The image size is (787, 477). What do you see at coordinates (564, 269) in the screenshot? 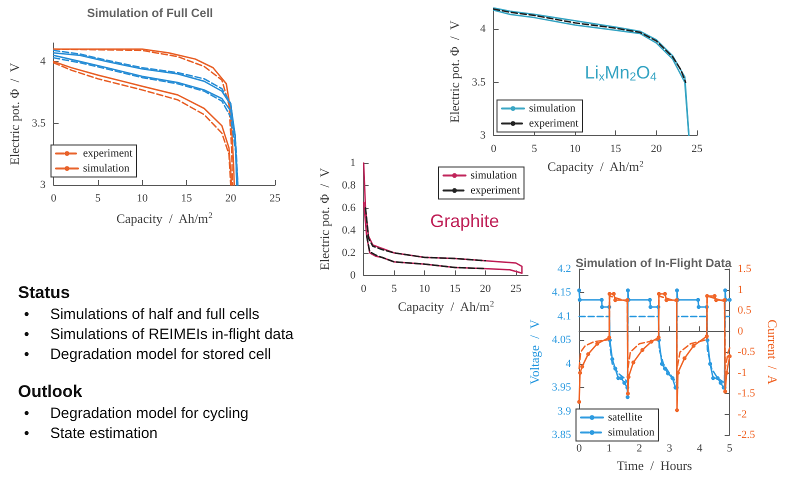
I see `y-tick-label: 4.2` at bounding box center [564, 269].